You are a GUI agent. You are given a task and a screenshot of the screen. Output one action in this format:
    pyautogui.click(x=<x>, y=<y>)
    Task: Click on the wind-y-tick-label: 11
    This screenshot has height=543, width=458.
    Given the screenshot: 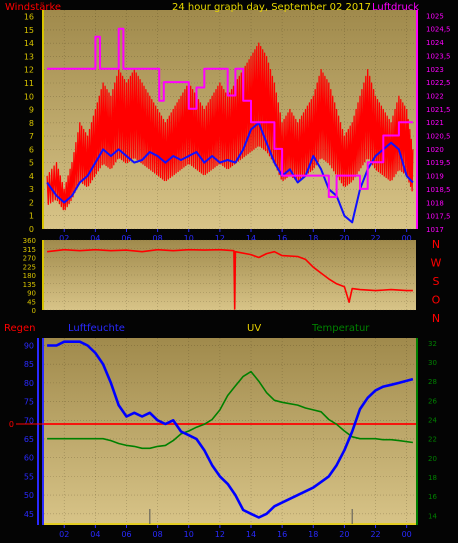 What is the action you would take?
    pyautogui.click(x=29, y=83)
    